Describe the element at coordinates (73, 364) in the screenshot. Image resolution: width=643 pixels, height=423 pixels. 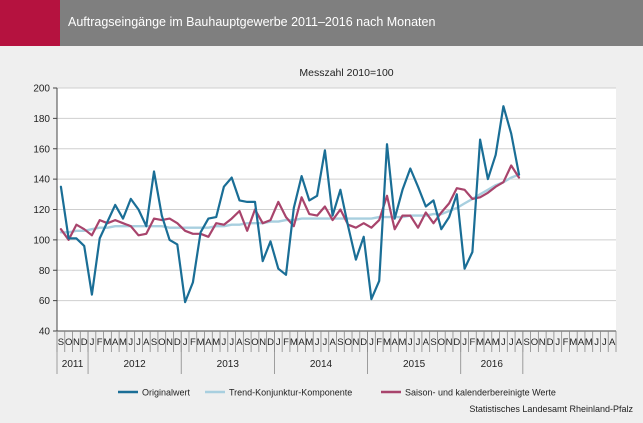
I see `year-label: 2011` at that location.